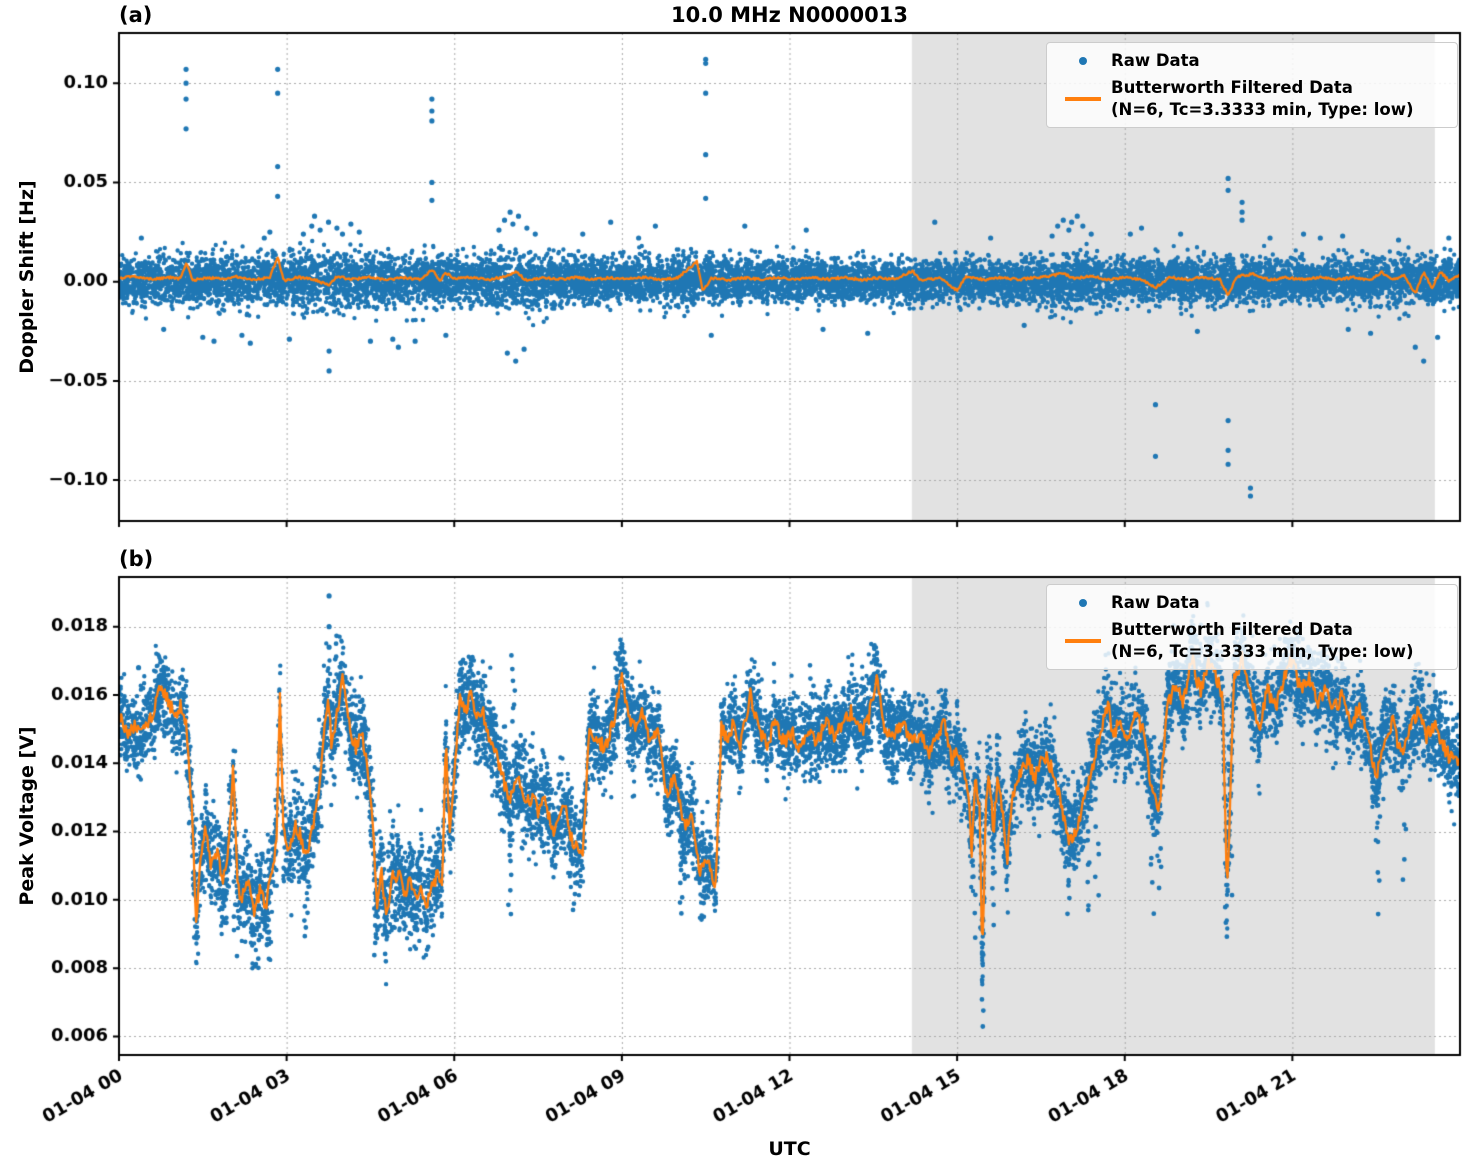 The height and width of the screenshot is (1172, 1472). Describe the element at coordinates (136, 559) in the screenshot. I see `panel-b-tag: (b)` at that location.